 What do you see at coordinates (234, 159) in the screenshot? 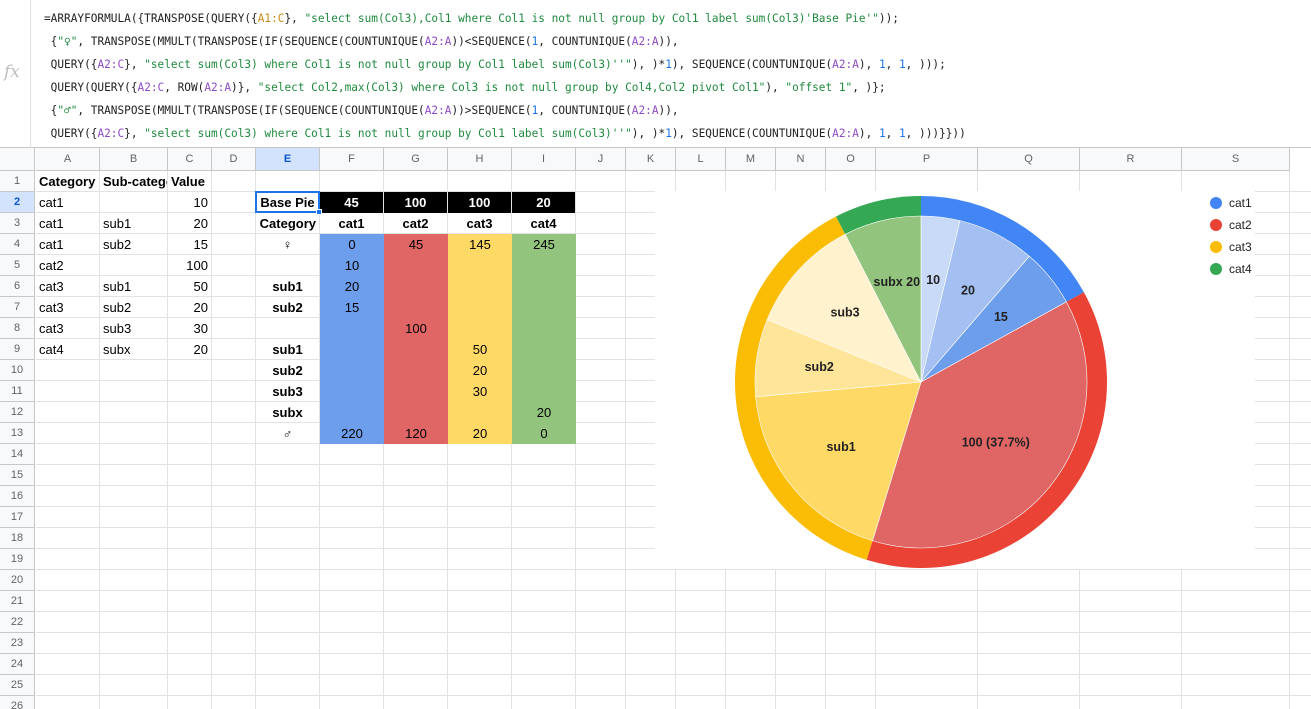
I see `column-header-d: D` at bounding box center [234, 159].